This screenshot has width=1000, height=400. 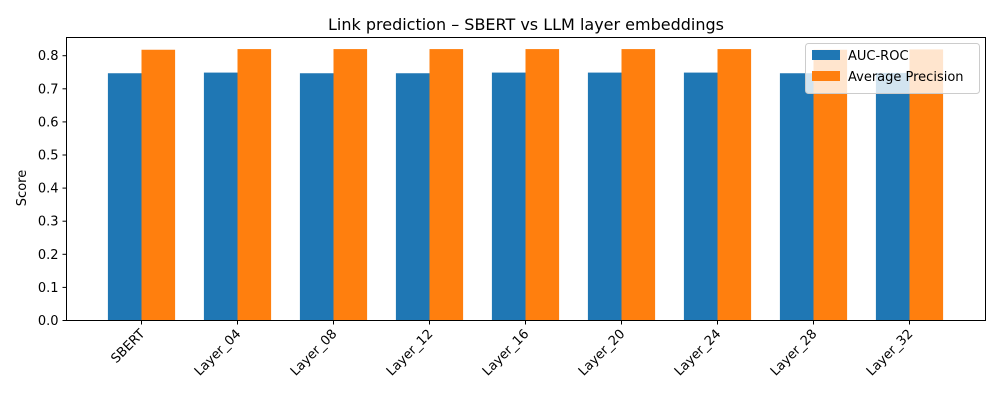 I want to click on x-tick-label: Layer_20, so click(x=602, y=353).